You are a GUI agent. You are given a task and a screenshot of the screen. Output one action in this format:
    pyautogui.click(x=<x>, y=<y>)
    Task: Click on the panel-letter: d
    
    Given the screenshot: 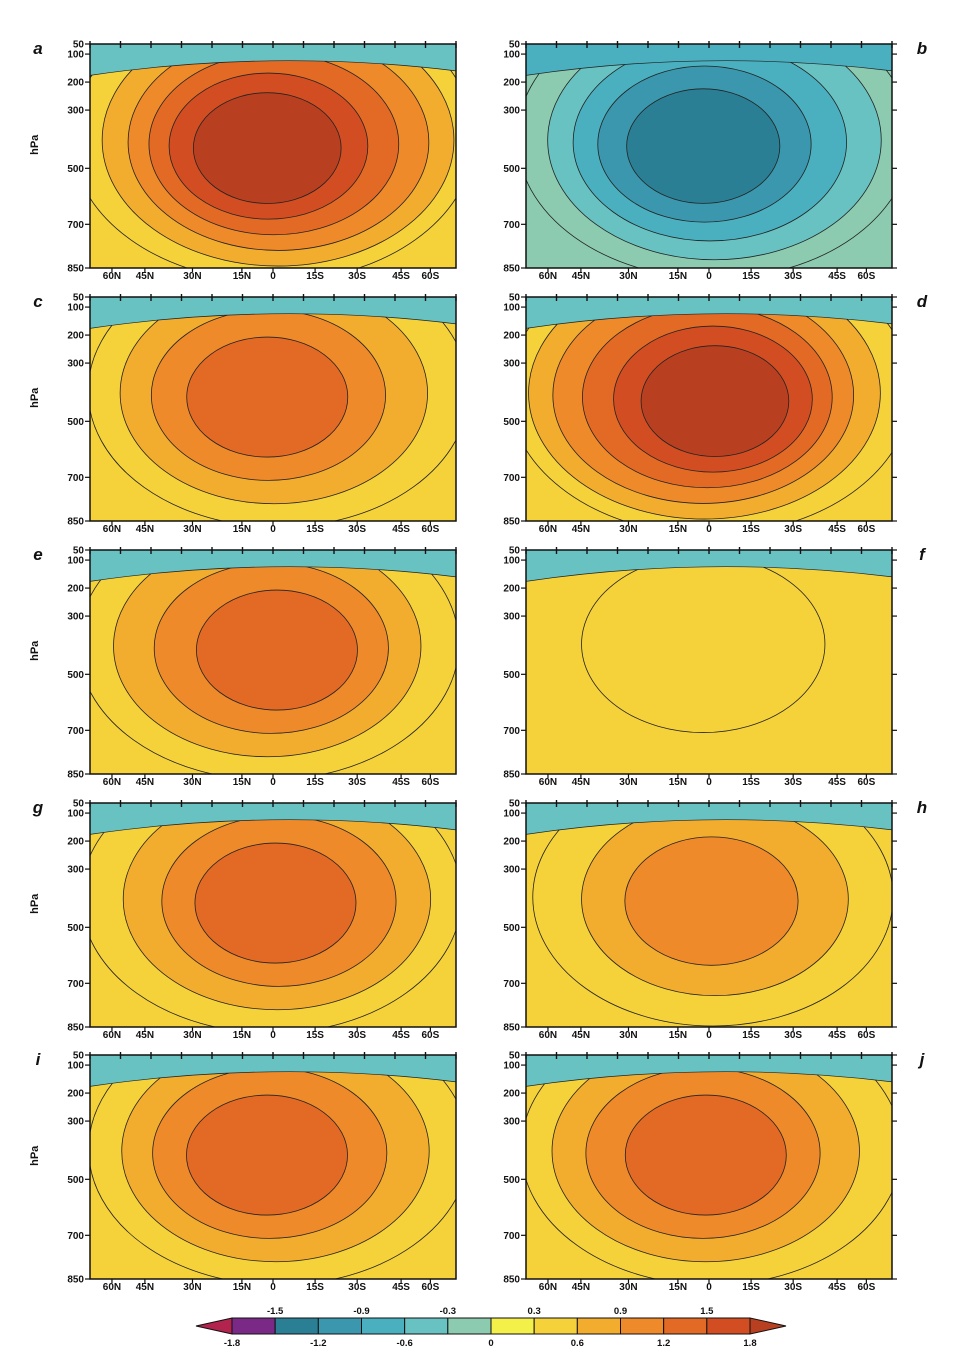 What is the action you would take?
    pyautogui.click(x=922, y=301)
    